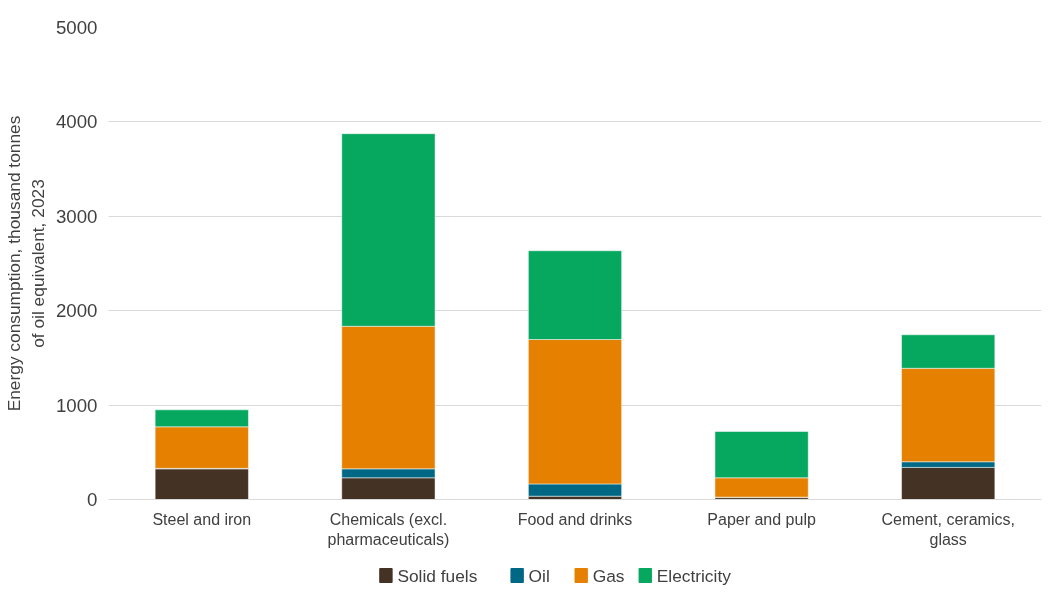 Image resolution: width=1056 pixels, height=606 pixels. What do you see at coordinates (77, 216) in the screenshot?
I see `y-tick-label: 3000` at bounding box center [77, 216].